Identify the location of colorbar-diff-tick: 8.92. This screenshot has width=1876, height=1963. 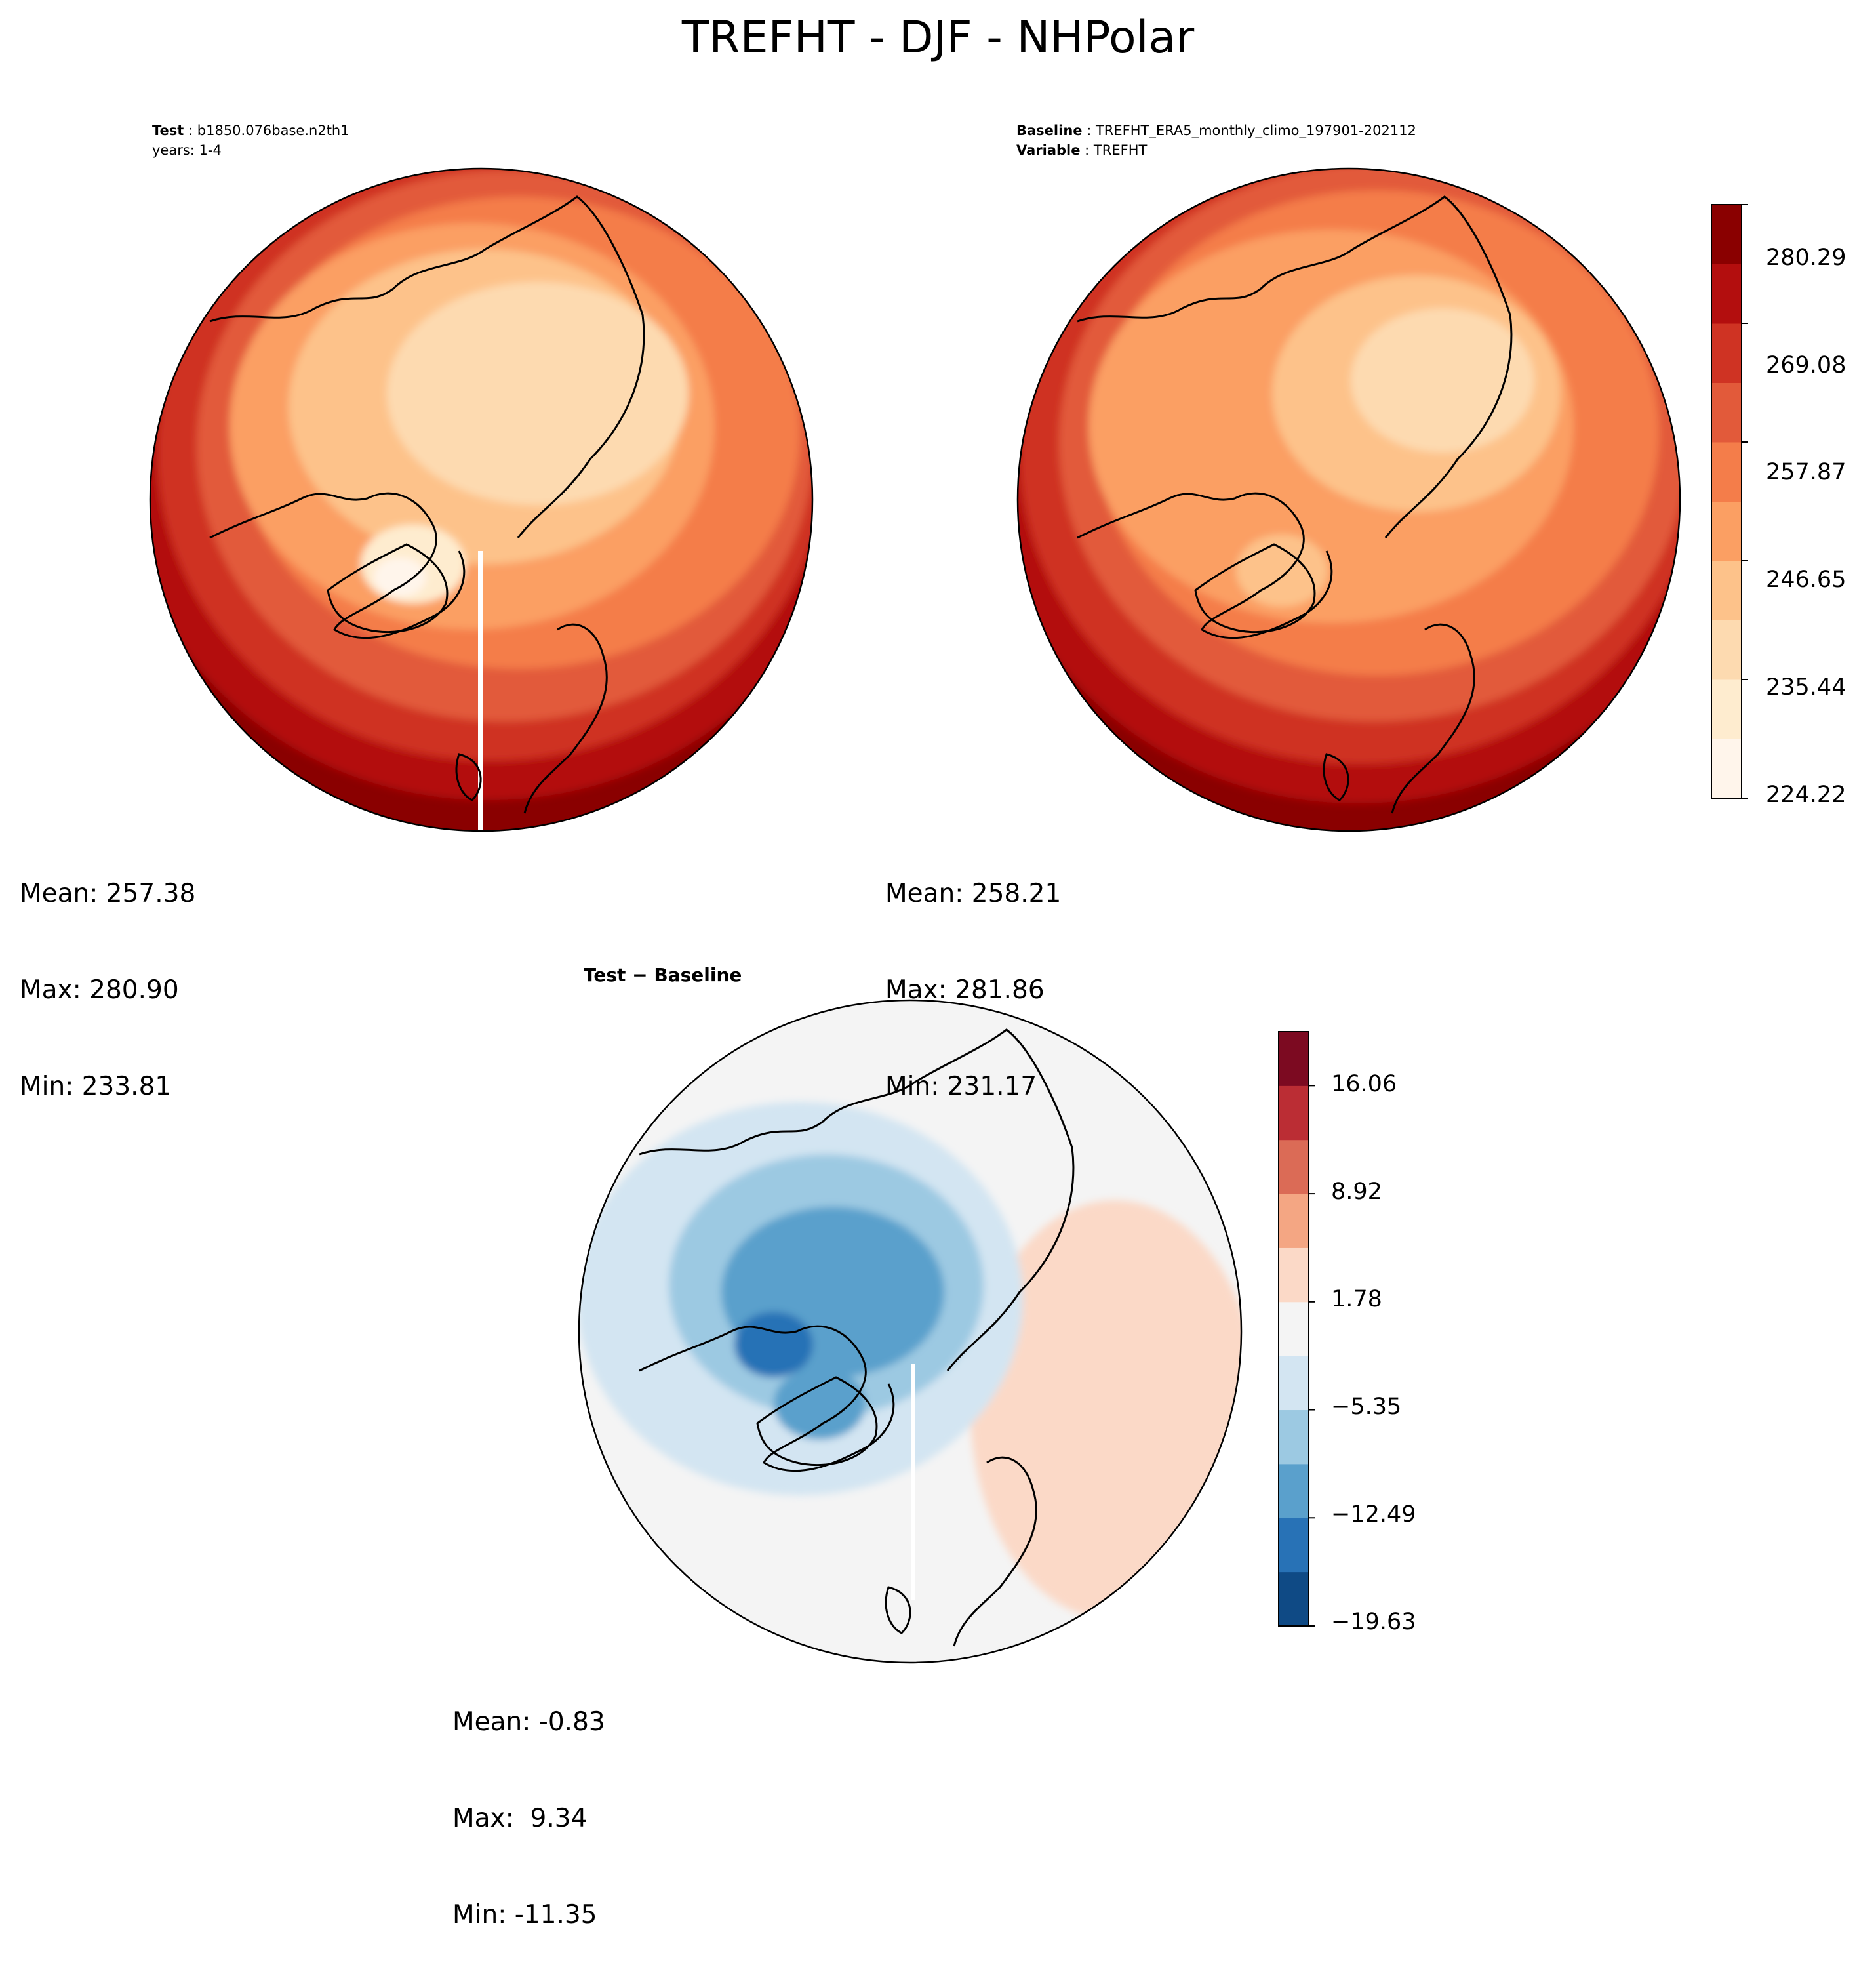
(1356, 1192).